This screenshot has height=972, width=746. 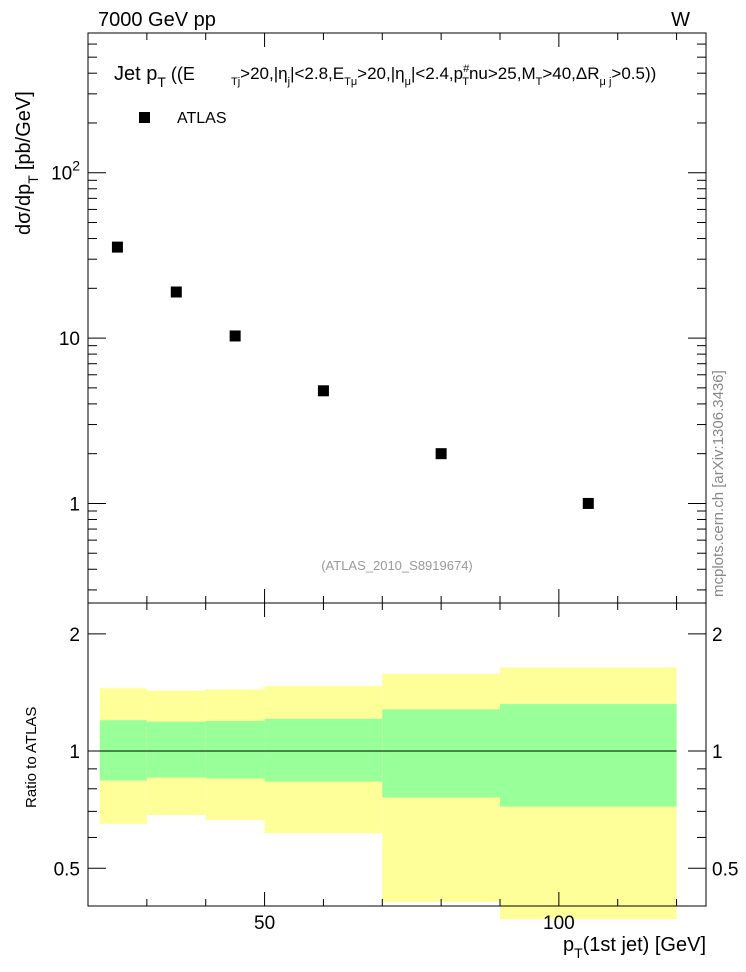 What do you see at coordinates (559, 923) in the screenshot?
I see `x-tick-label: 100` at bounding box center [559, 923].